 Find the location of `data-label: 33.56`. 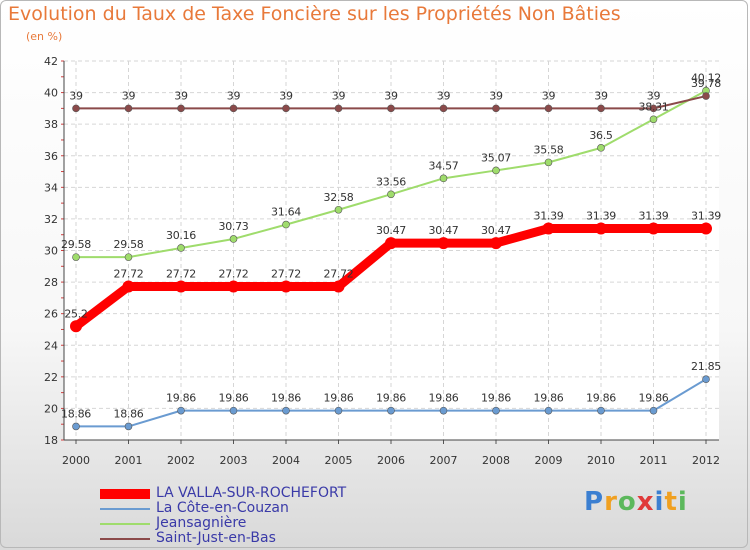

data-label: 33.56 is located at coordinates (391, 181).